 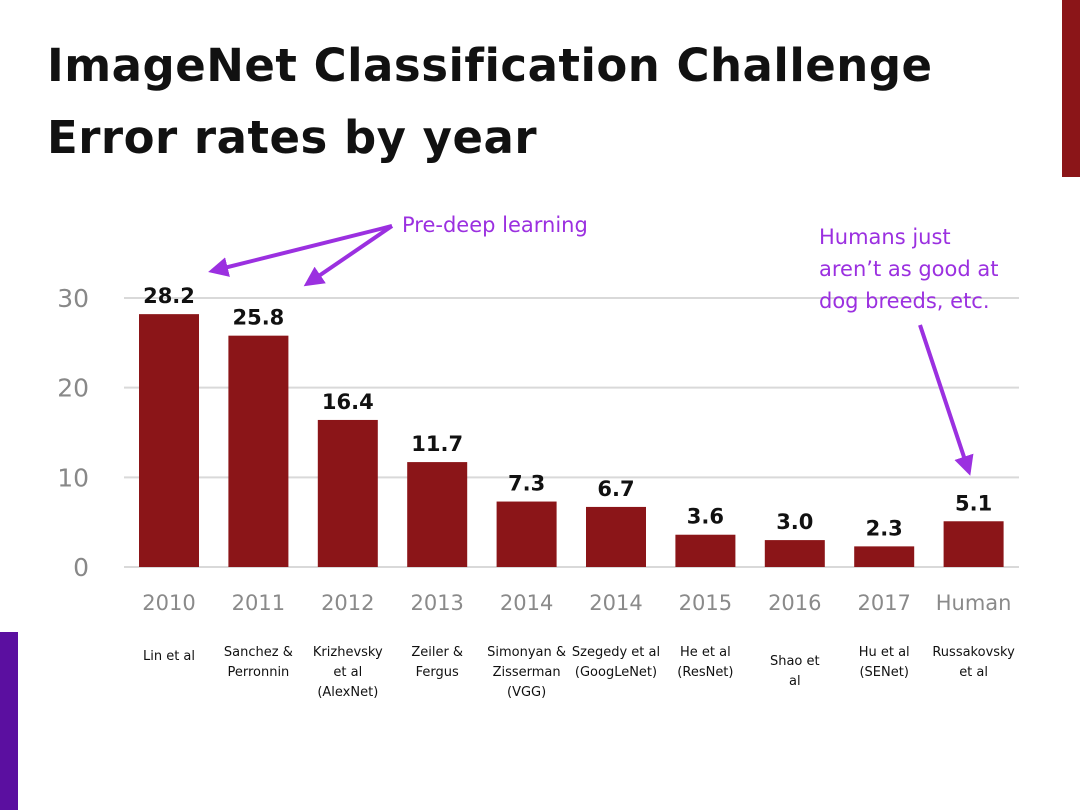 I want to click on author-label-2-2: (AlexNet), so click(x=347, y=692).